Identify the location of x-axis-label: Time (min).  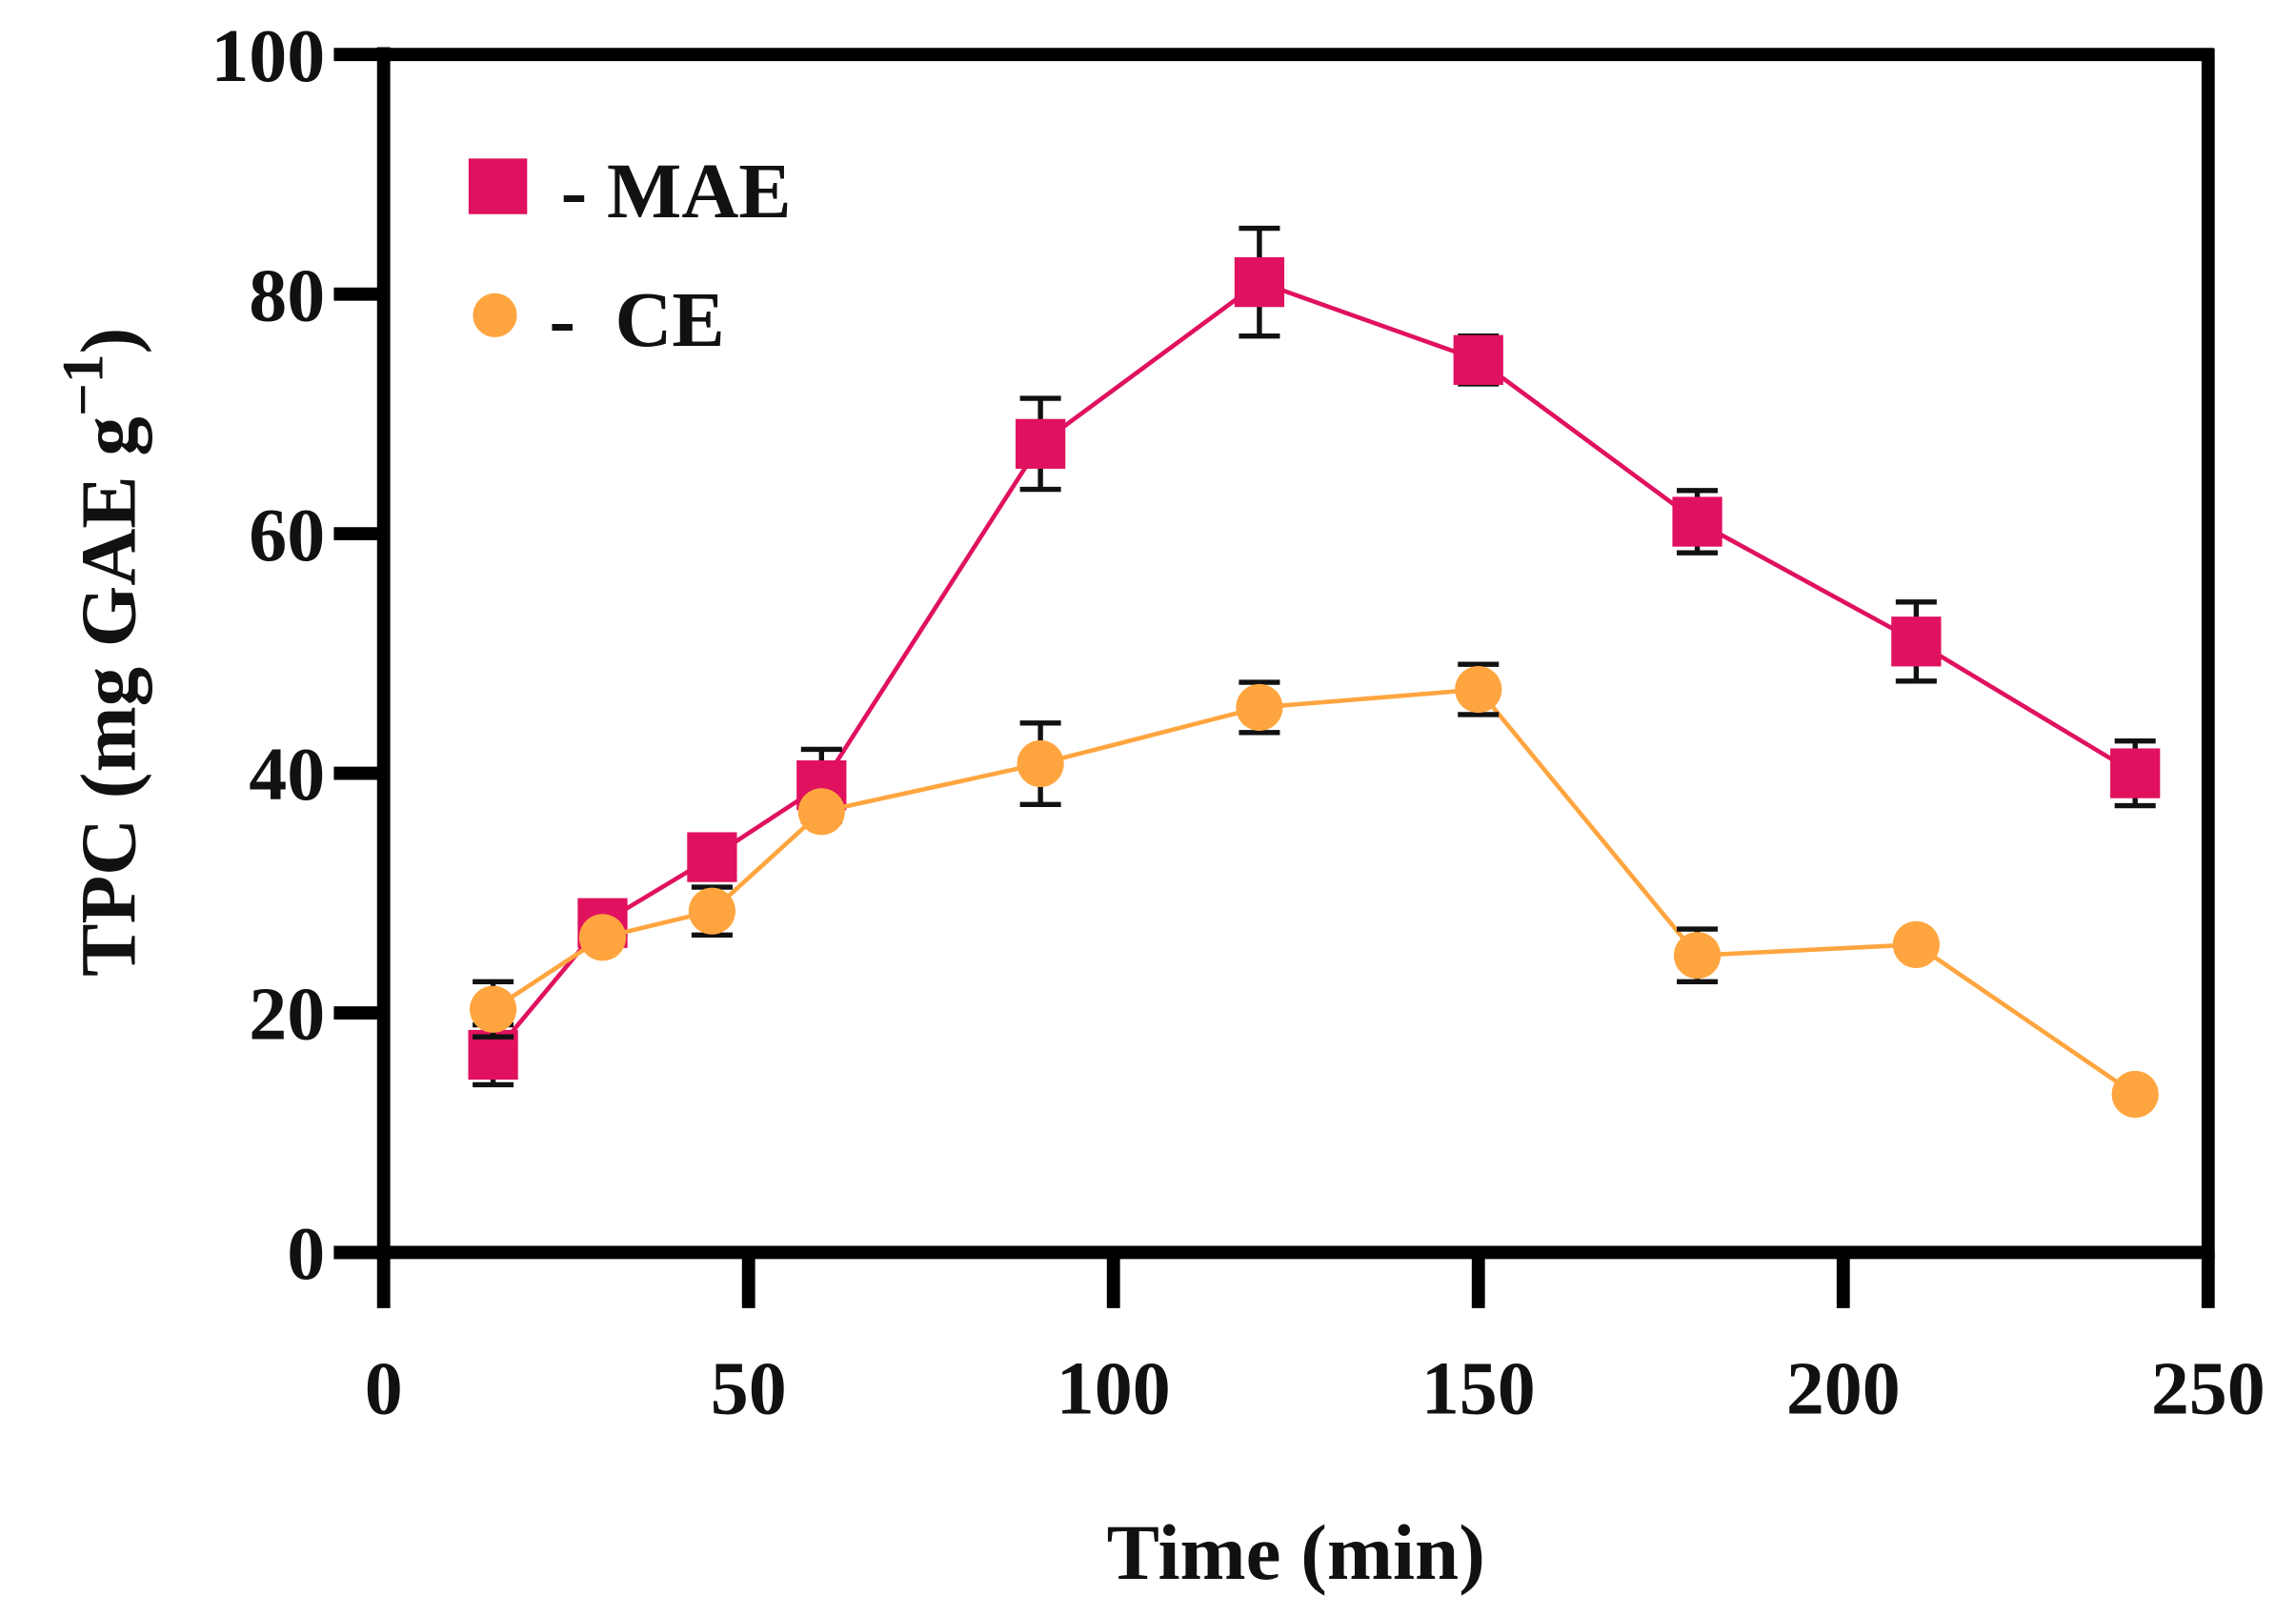
(1296, 1552).